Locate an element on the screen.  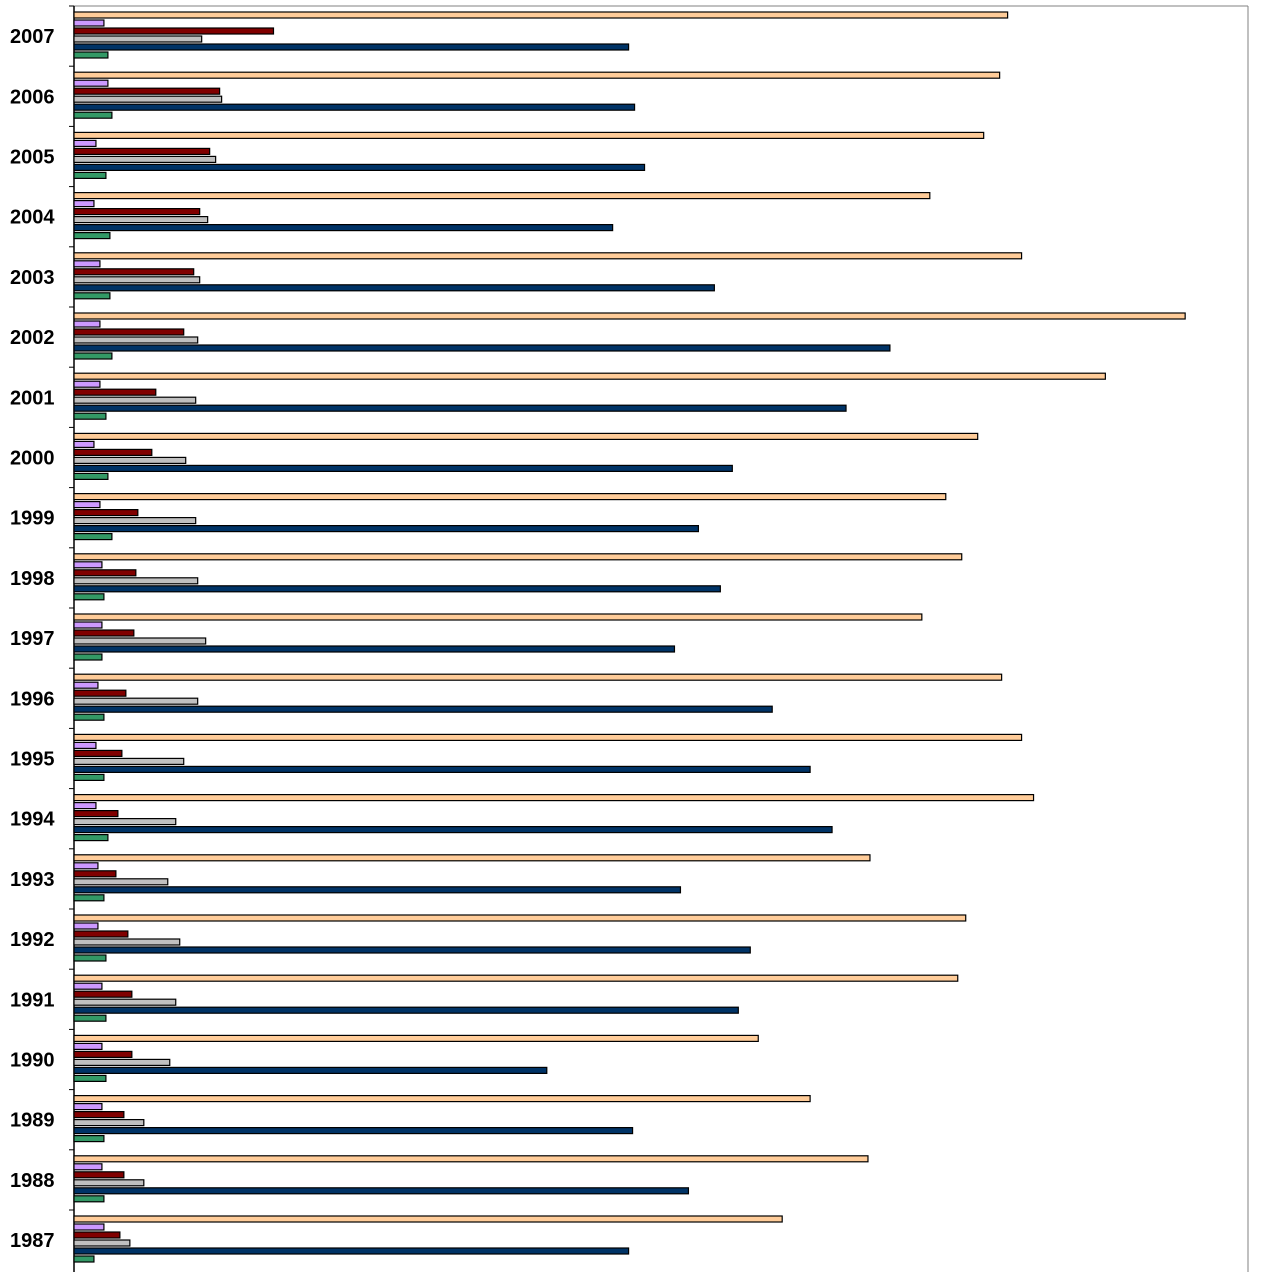
y-tick-label-1997: 1997 is located at coordinates (32, 639).